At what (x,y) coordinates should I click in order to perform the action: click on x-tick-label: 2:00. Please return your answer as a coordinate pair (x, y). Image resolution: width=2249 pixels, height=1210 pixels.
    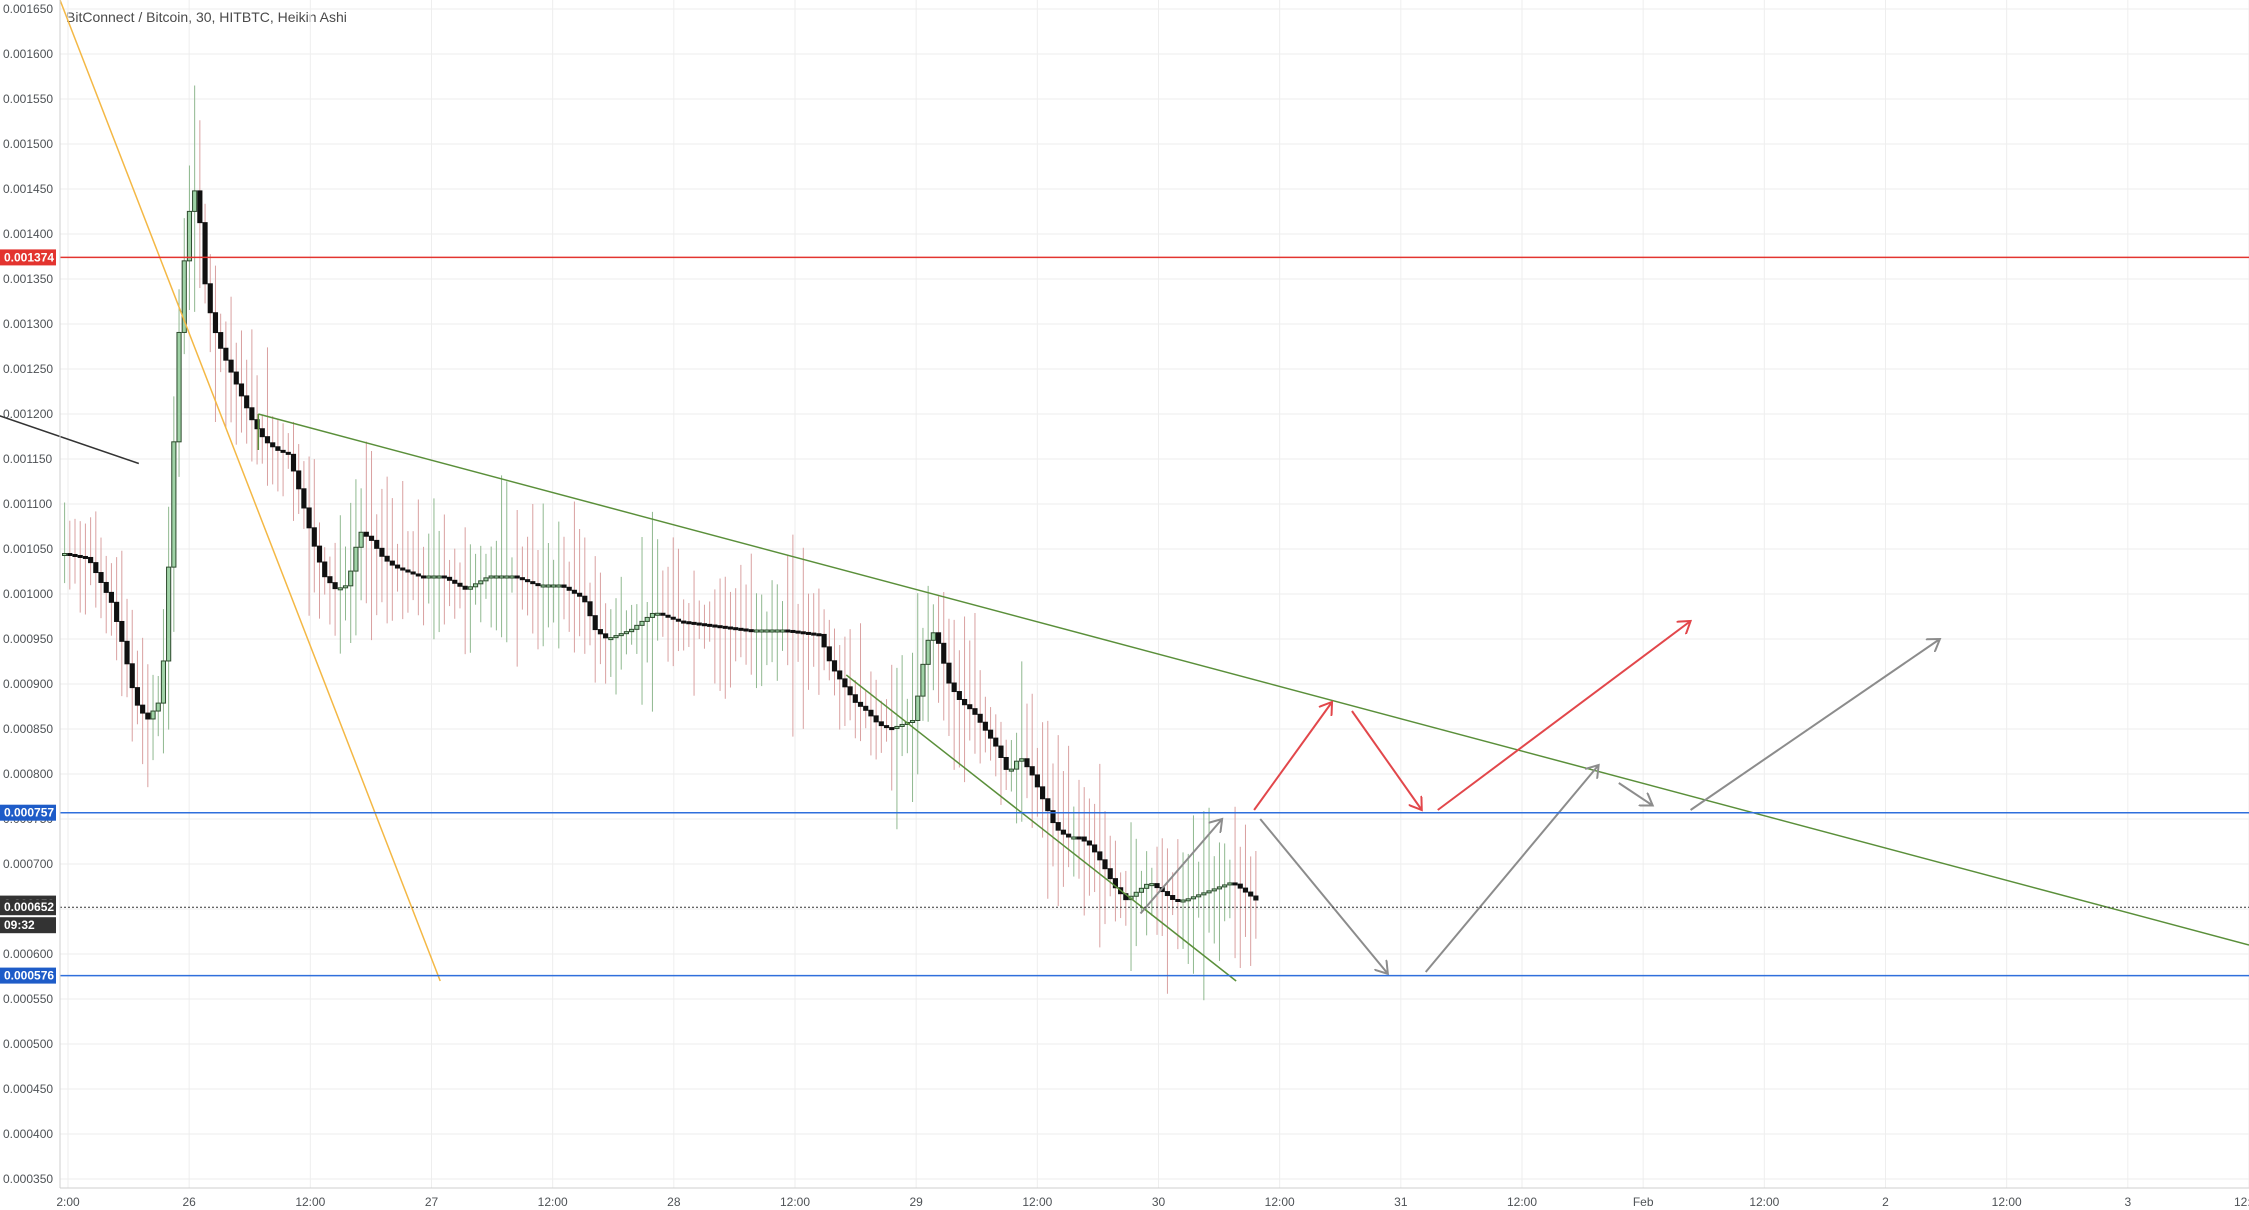
    Looking at the image, I should click on (68, 1202).